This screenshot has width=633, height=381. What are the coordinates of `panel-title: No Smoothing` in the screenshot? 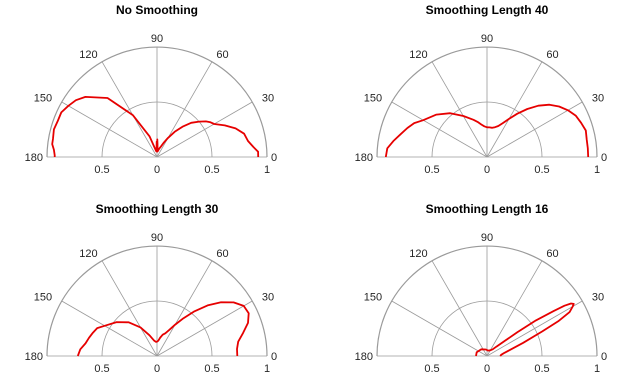 It's located at (157, 10).